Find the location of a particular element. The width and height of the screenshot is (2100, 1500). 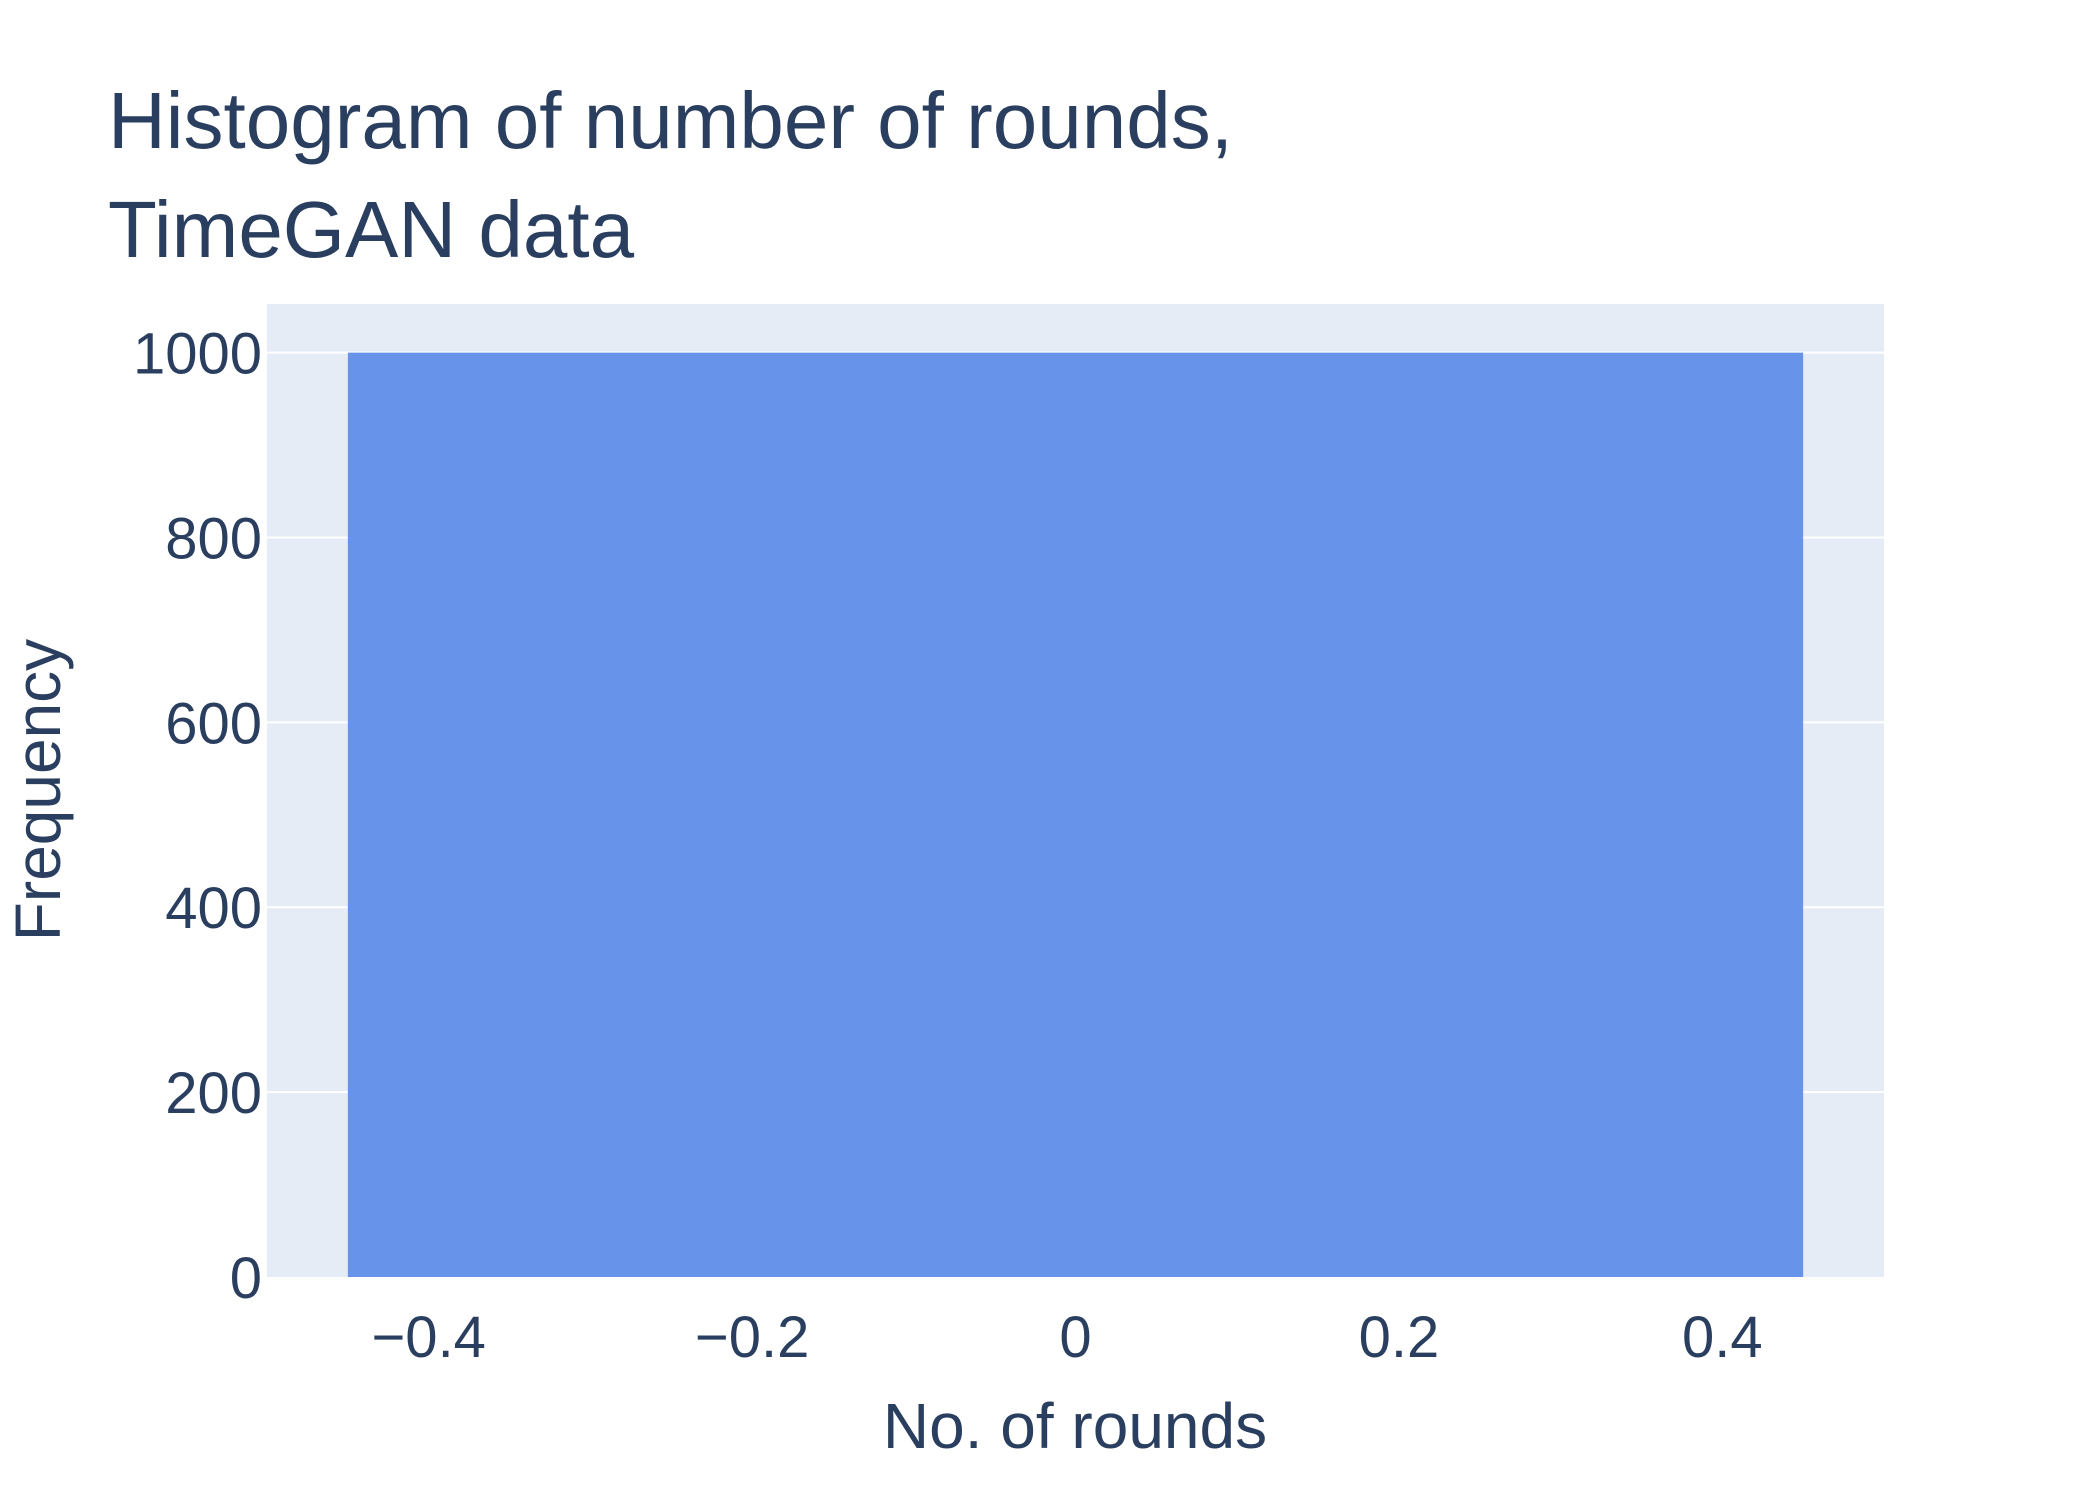

y-tick-label-1: 200 is located at coordinates (213, 1093).